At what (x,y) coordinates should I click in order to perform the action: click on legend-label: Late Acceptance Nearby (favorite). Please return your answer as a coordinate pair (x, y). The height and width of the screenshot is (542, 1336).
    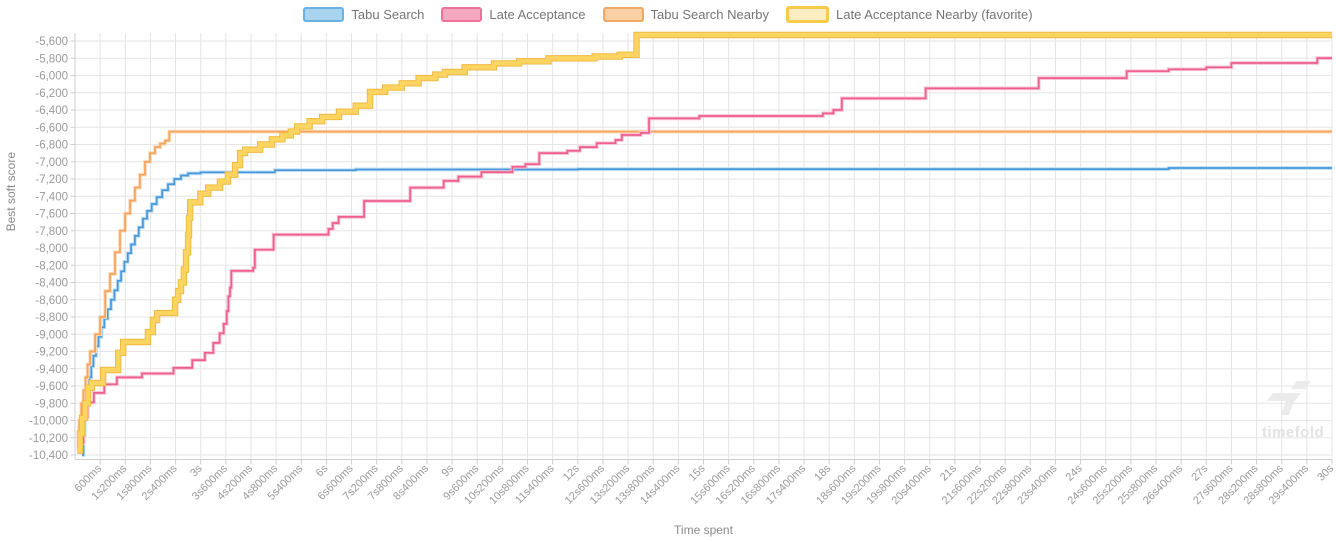
    Looking at the image, I should click on (934, 14).